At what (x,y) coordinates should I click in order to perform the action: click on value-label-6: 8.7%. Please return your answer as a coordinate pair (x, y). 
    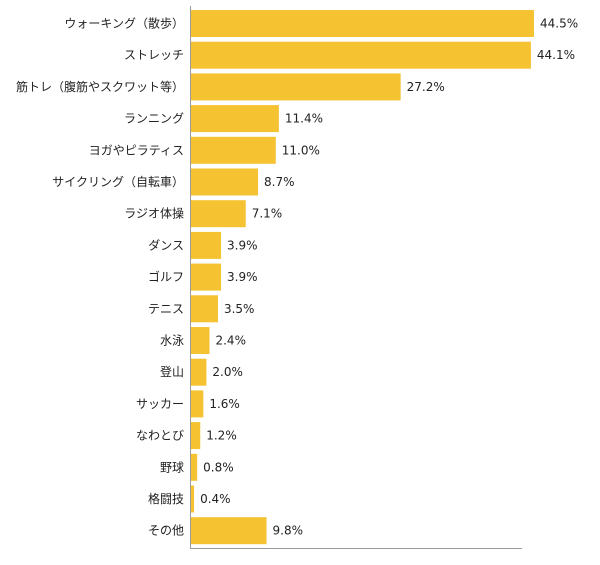
    Looking at the image, I should click on (279, 182).